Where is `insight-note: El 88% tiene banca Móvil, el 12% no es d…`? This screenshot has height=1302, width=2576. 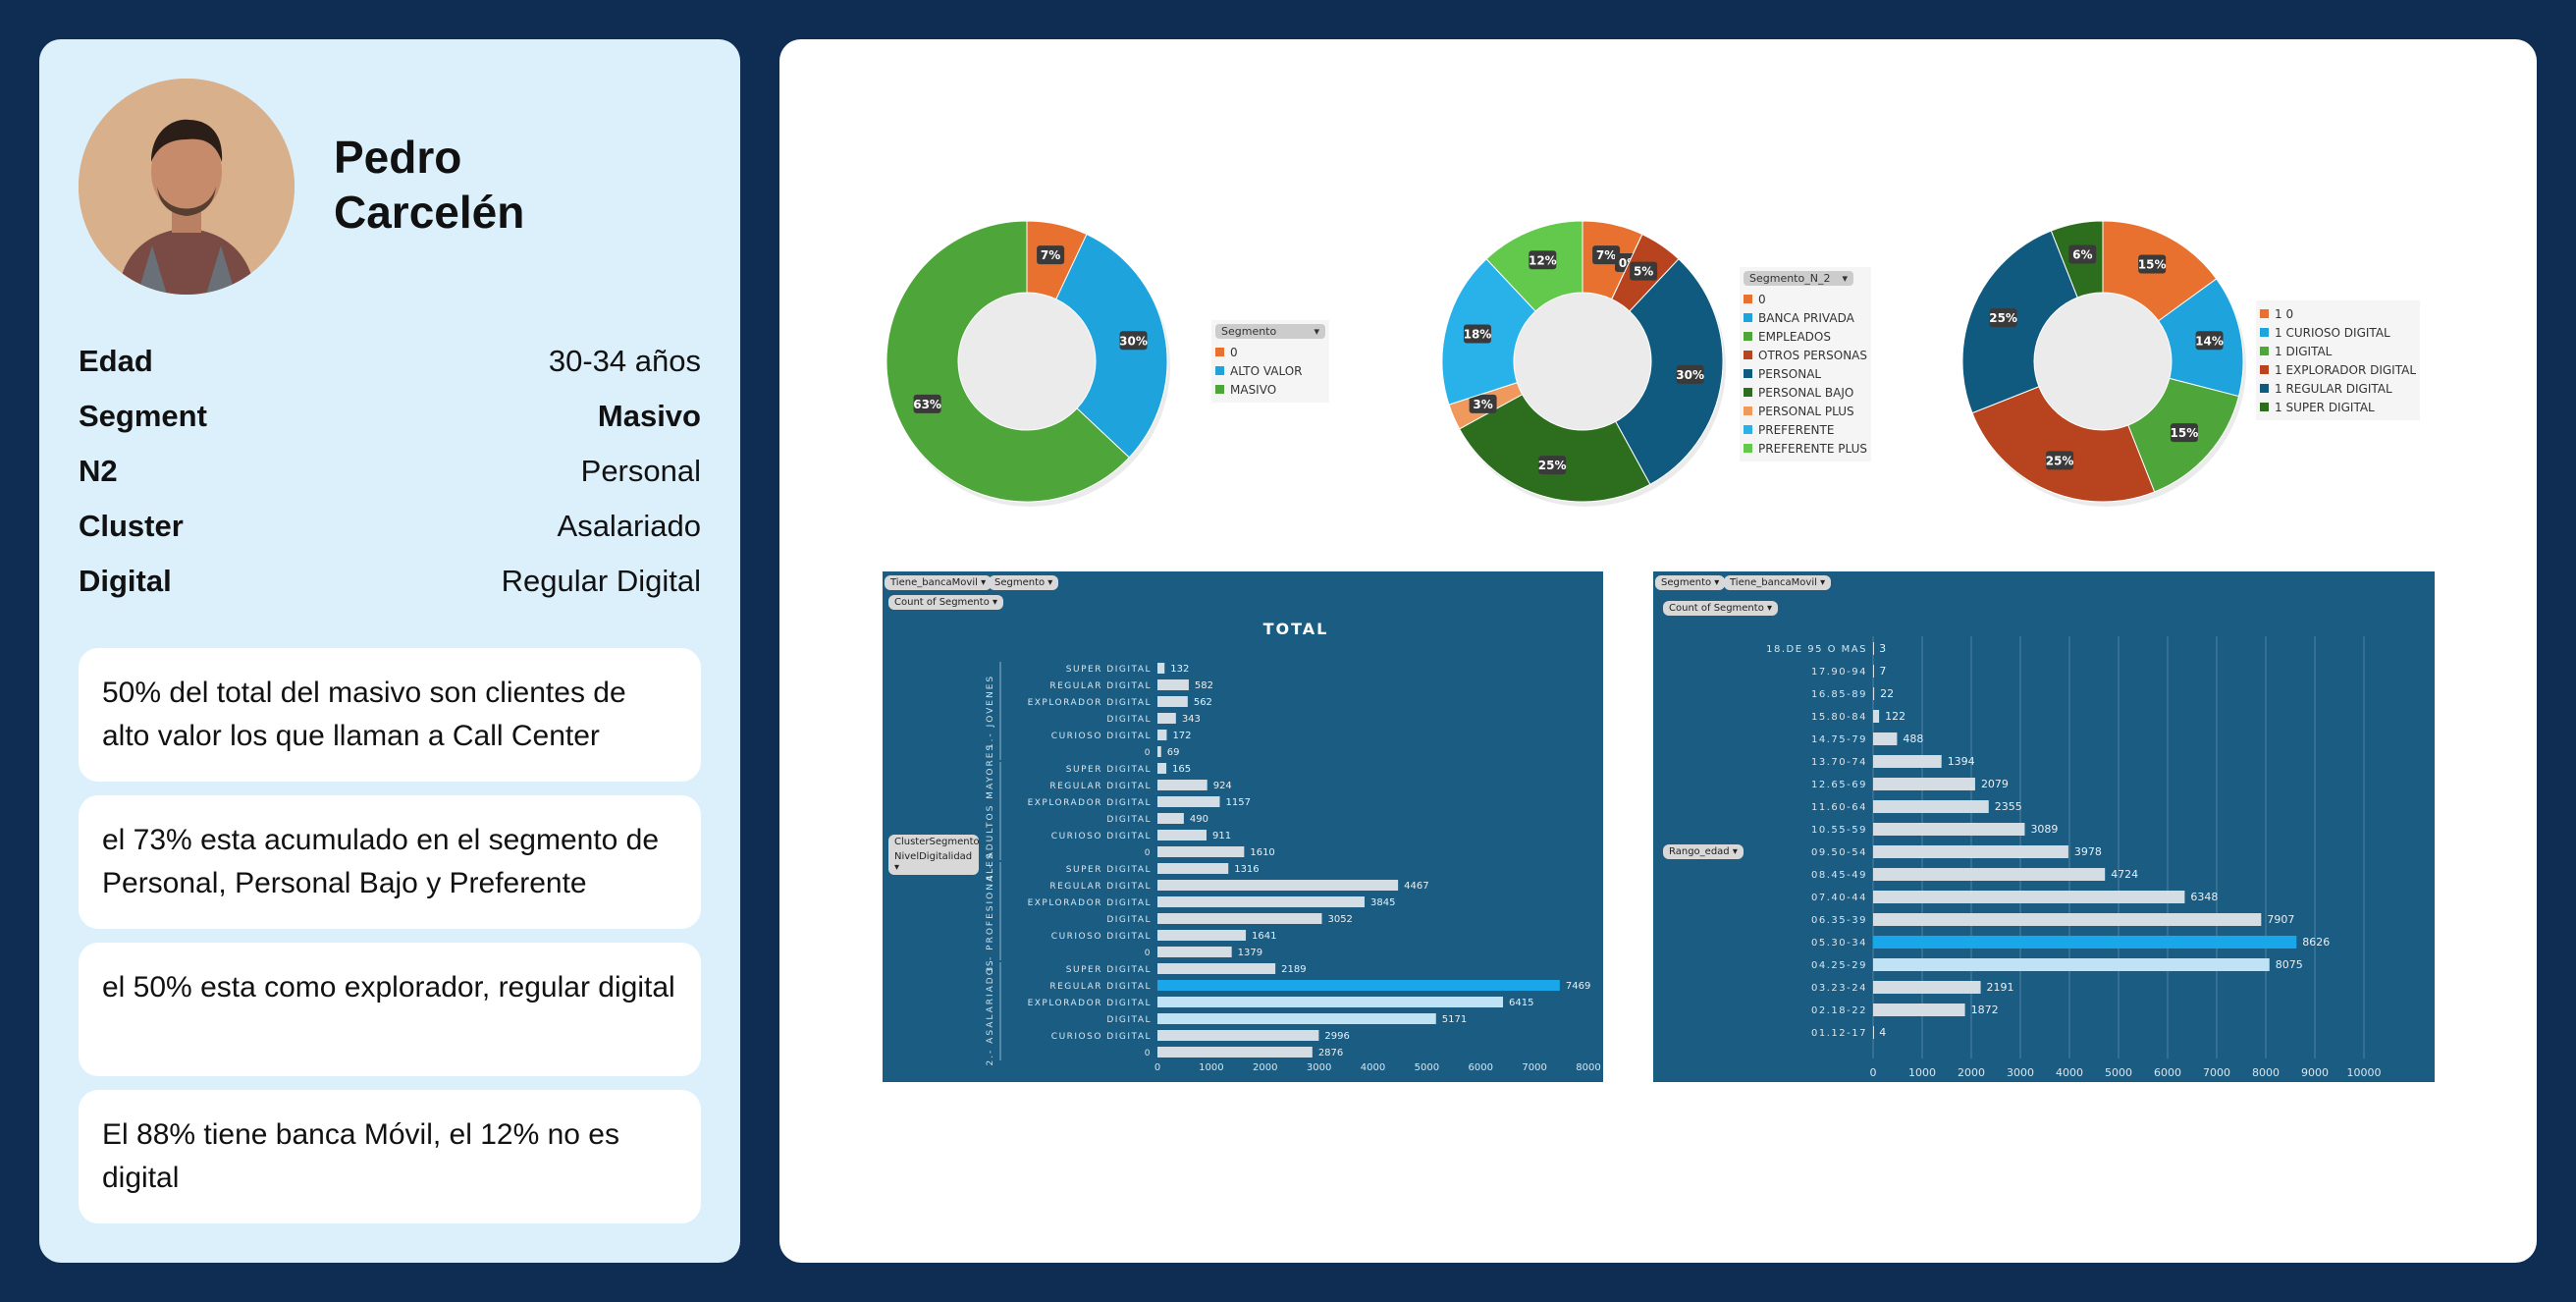 insight-note: El 88% tiene banca Móvil, el 12% no es d… is located at coordinates (390, 1156).